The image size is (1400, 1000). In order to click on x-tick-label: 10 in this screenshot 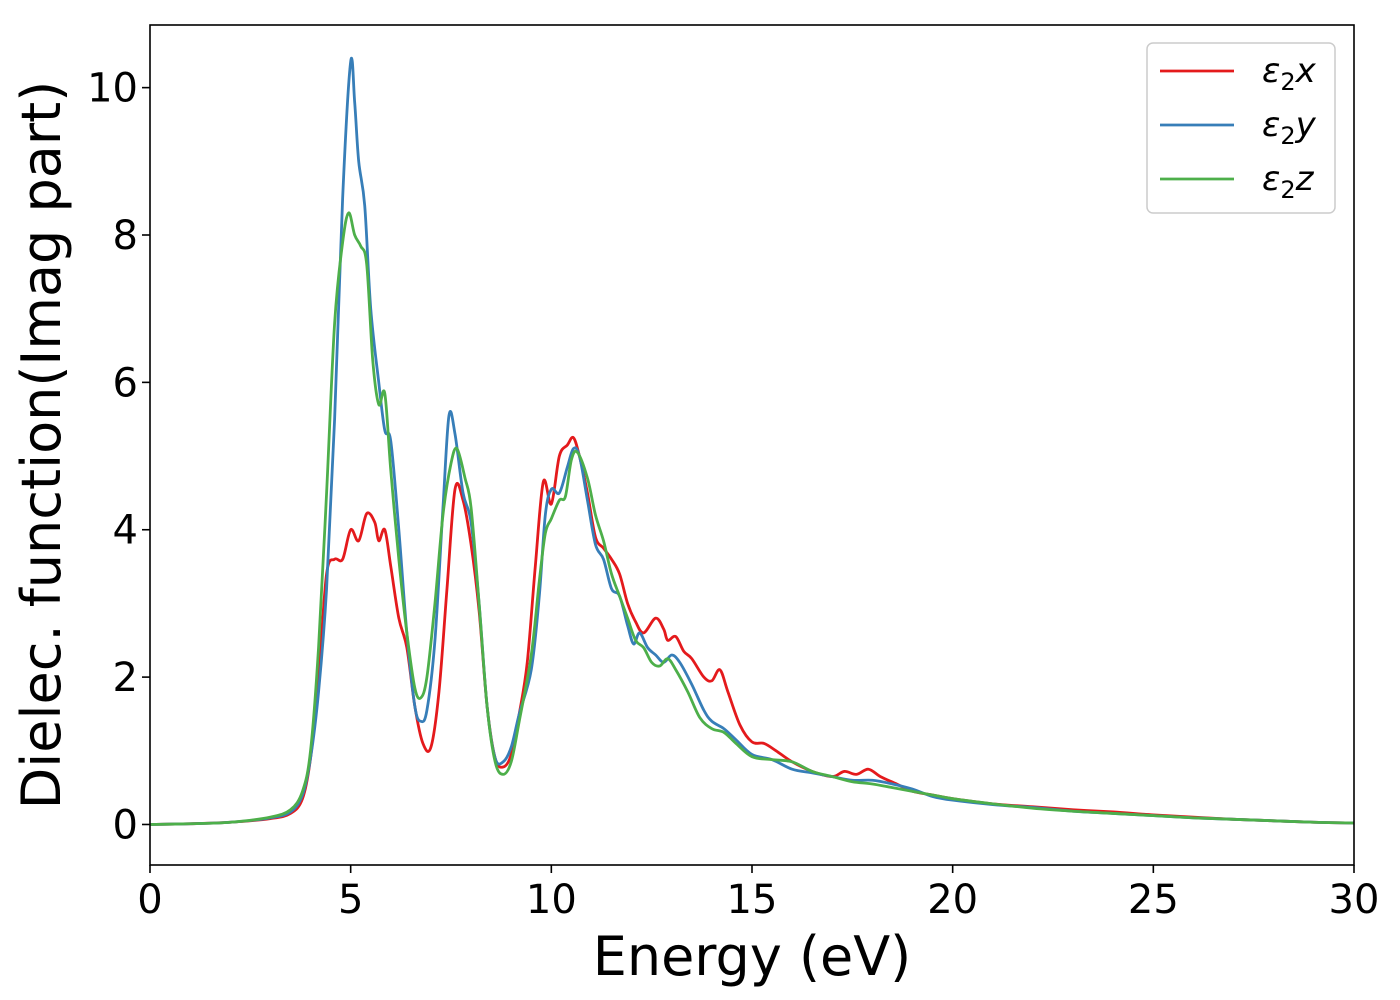, I will do `click(551, 900)`.